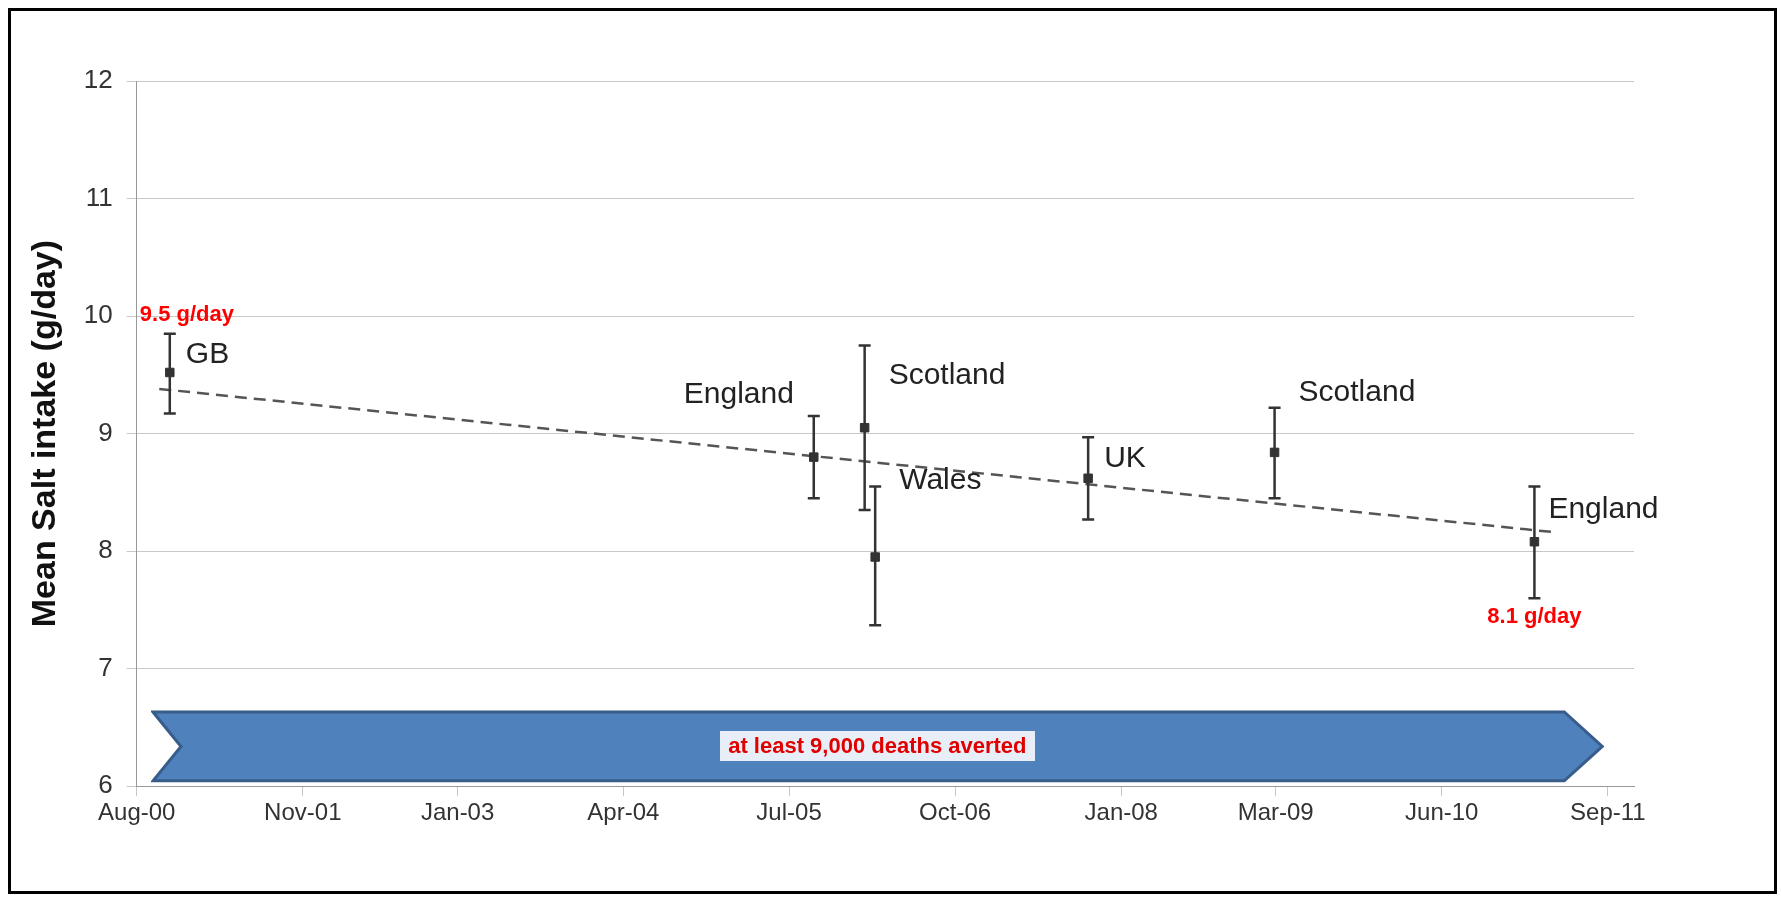 Image resolution: width=1781 pixels, height=922 pixels. Describe the element at coordinates (1275, 812) in the screenshot. I see `x-tick-label: Mar-09` at that location.